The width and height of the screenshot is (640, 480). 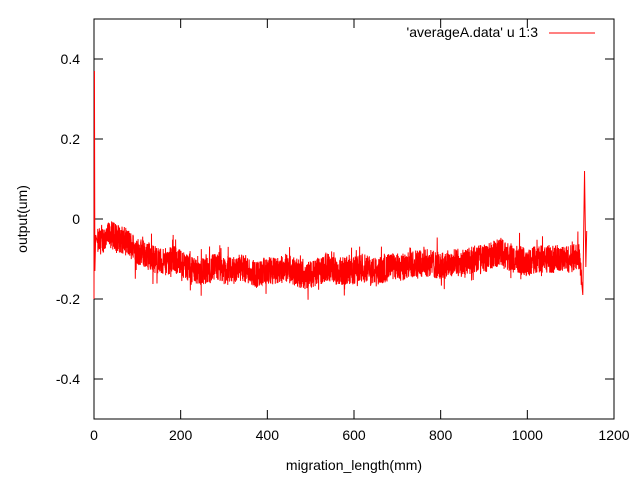 I want to click on x-tick-label: 200, so click(x=181, y=435).